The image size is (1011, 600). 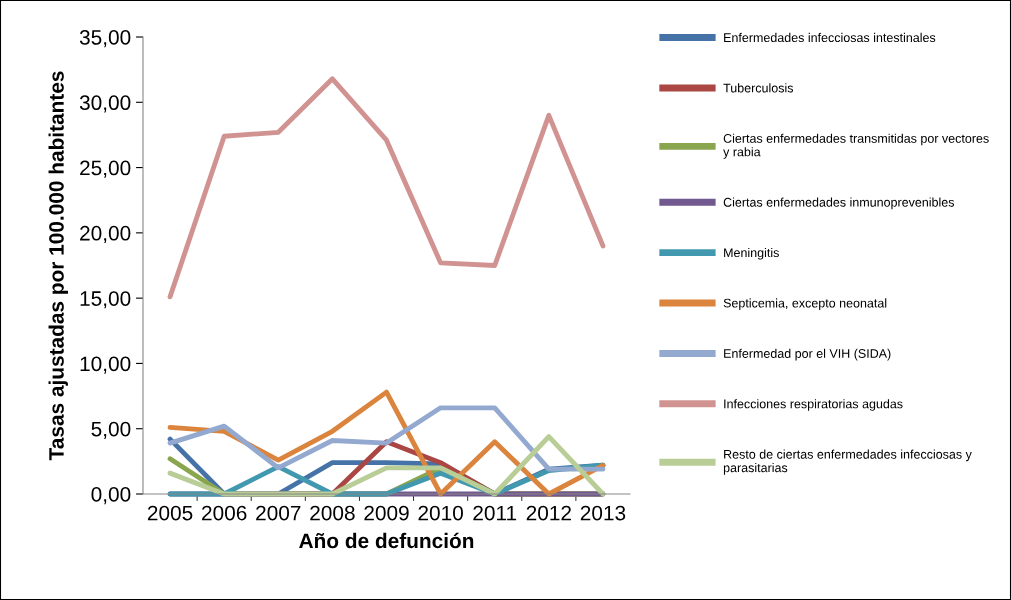 I want to click on legend-label: Enfermedades infecciosas intestinales, so click(x=830, y=37).